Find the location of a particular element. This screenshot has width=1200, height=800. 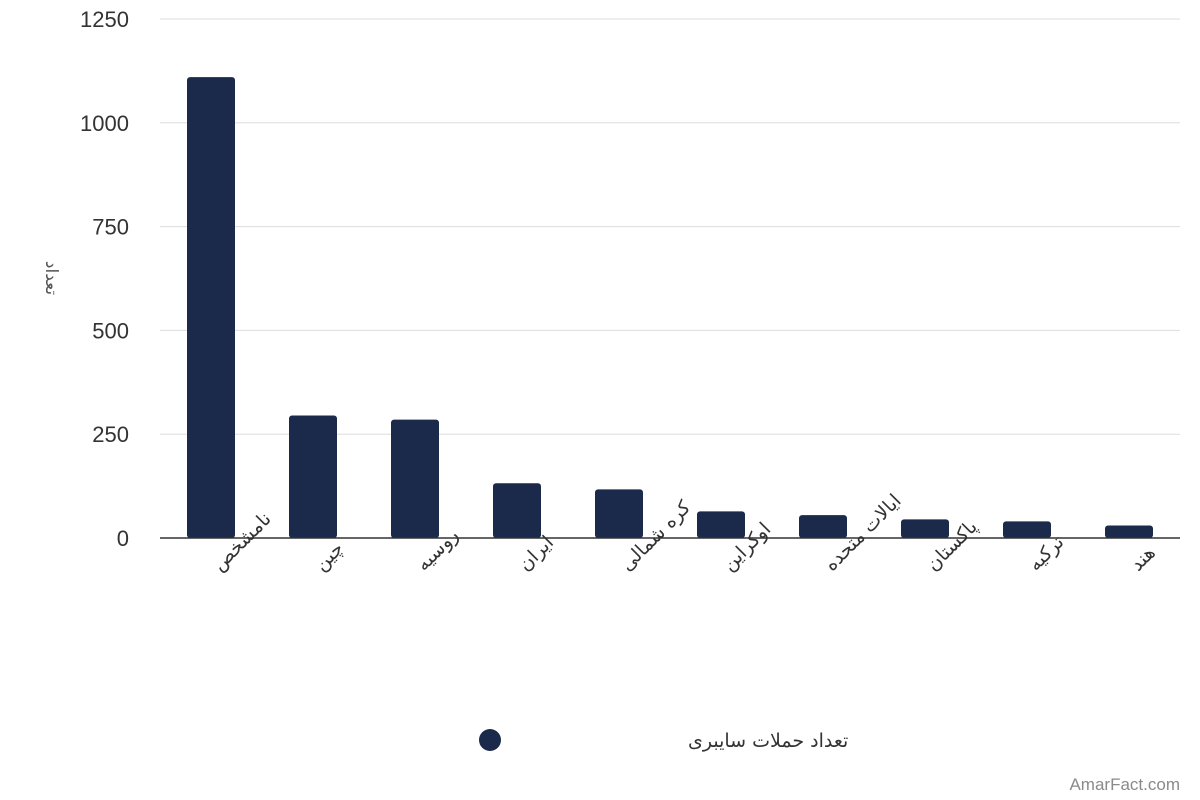

y-tick-label: 750 is located at coordinates (110, 227).